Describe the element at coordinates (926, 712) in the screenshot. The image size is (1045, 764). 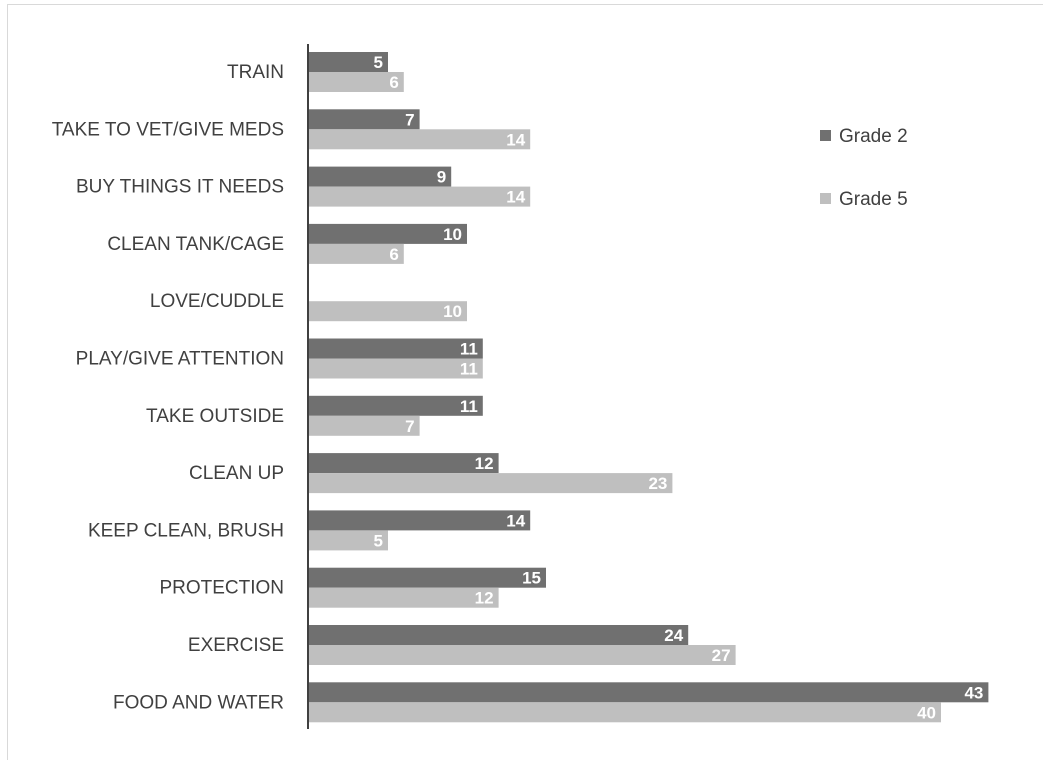
I see `data-label: 40` at that location.